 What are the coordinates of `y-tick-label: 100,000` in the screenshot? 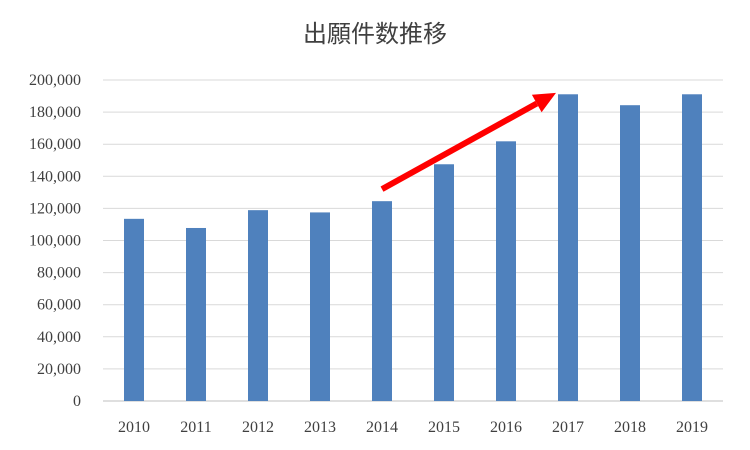 It's located at (55, 241).